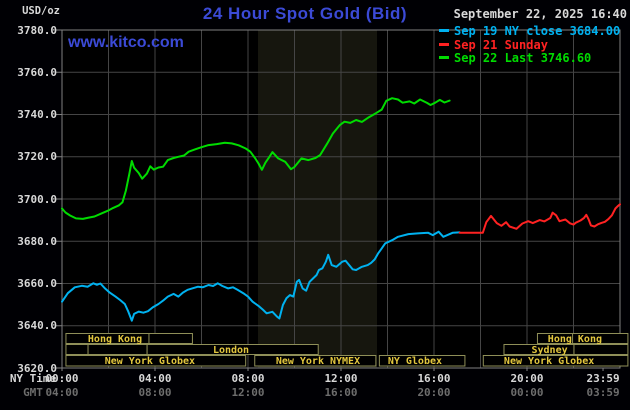 The height and width of the screenshot is (410, 630). Describe the element at coordinates (434, 378) in the screenshot. I see `x-axis-tick-label-ny: 16:00` at that location.